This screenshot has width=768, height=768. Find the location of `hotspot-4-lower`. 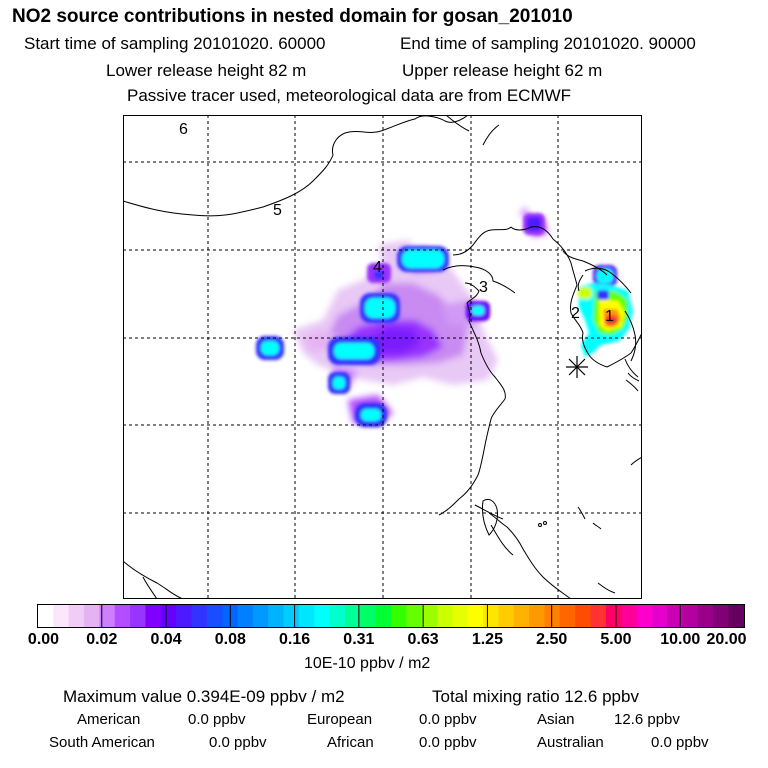

hotspot-4-lower is located at coordinates (380, 308).